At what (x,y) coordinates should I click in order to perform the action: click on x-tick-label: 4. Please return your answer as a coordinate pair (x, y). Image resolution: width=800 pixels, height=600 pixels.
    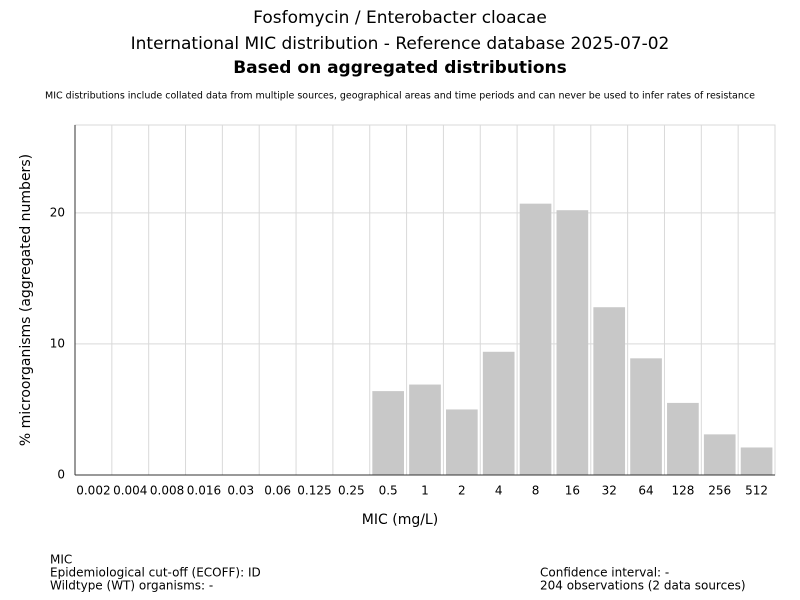
    Looking at the image, I should click on (499, 491).